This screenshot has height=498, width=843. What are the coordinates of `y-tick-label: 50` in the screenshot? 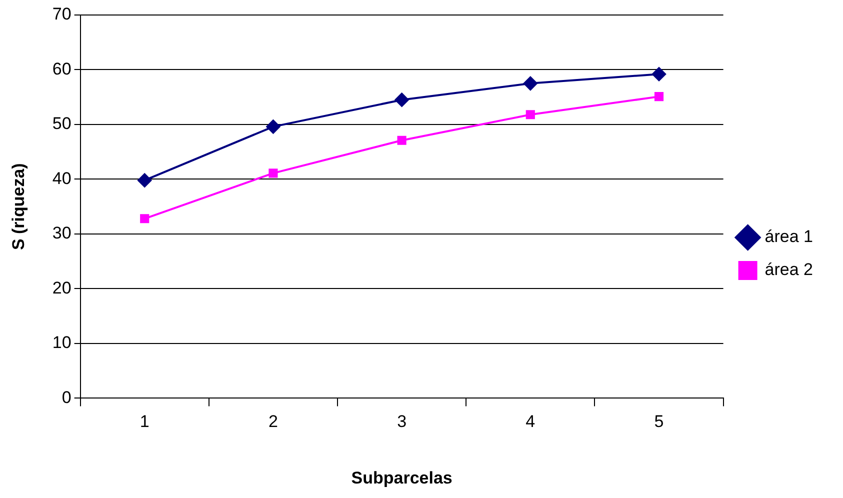 It's located at (62, 124).